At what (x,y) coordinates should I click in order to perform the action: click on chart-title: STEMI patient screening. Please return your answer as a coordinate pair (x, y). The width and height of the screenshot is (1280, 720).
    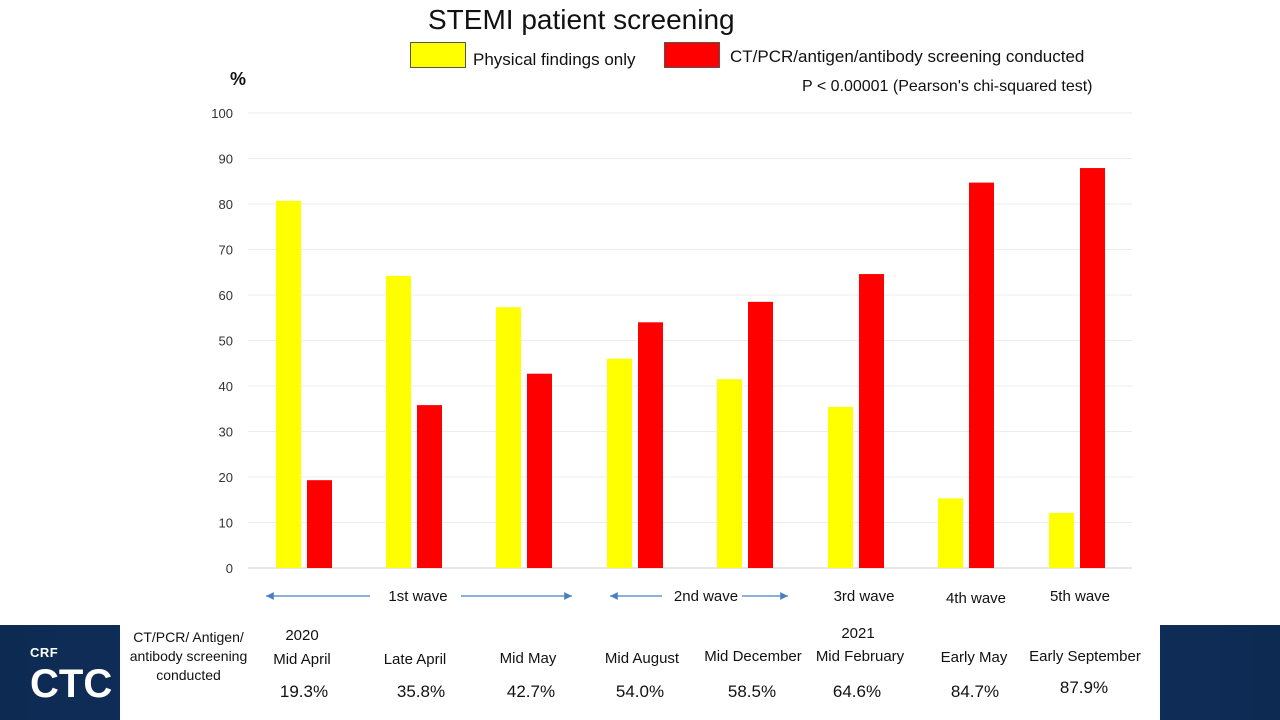
    Looking at the image, I should click on (581, 19).